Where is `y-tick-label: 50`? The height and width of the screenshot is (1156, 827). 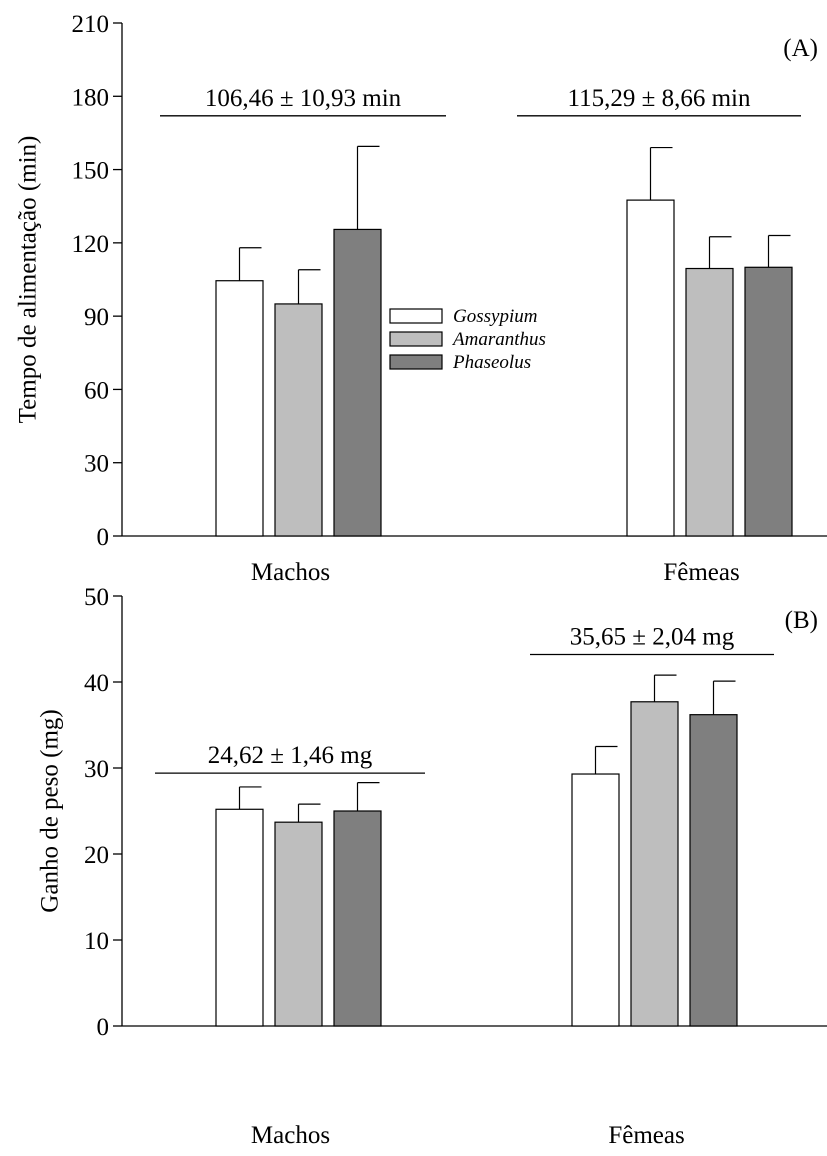
y-tick-label: 50 is located at coordinates (96, 597).